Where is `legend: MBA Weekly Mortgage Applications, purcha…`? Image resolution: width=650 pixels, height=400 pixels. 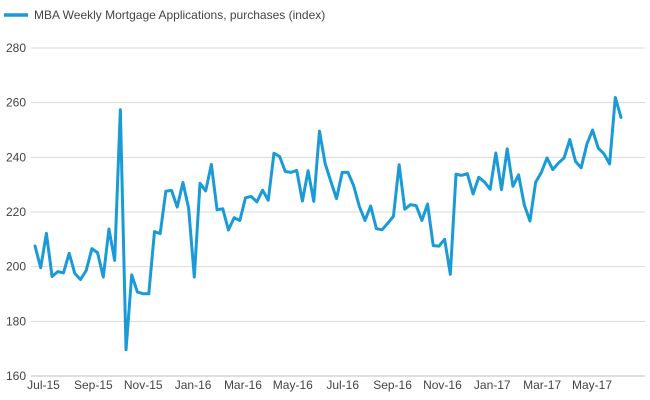 legend: MBA Weekly Mortgage Applications, purcha… is located at coordinates (164, 15).